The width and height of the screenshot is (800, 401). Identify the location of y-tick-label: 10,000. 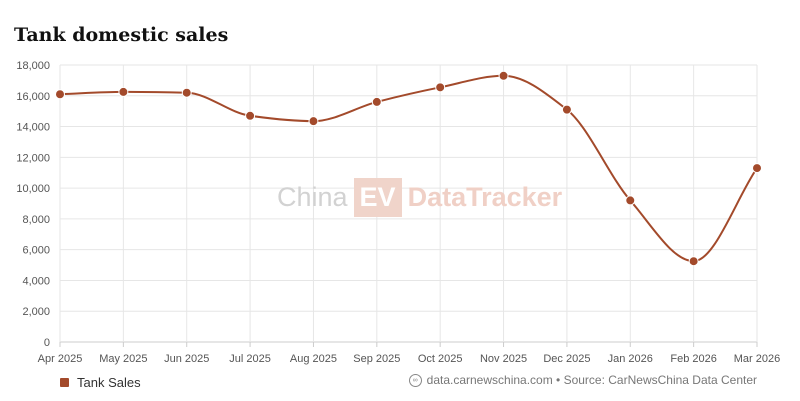
(33, 189).